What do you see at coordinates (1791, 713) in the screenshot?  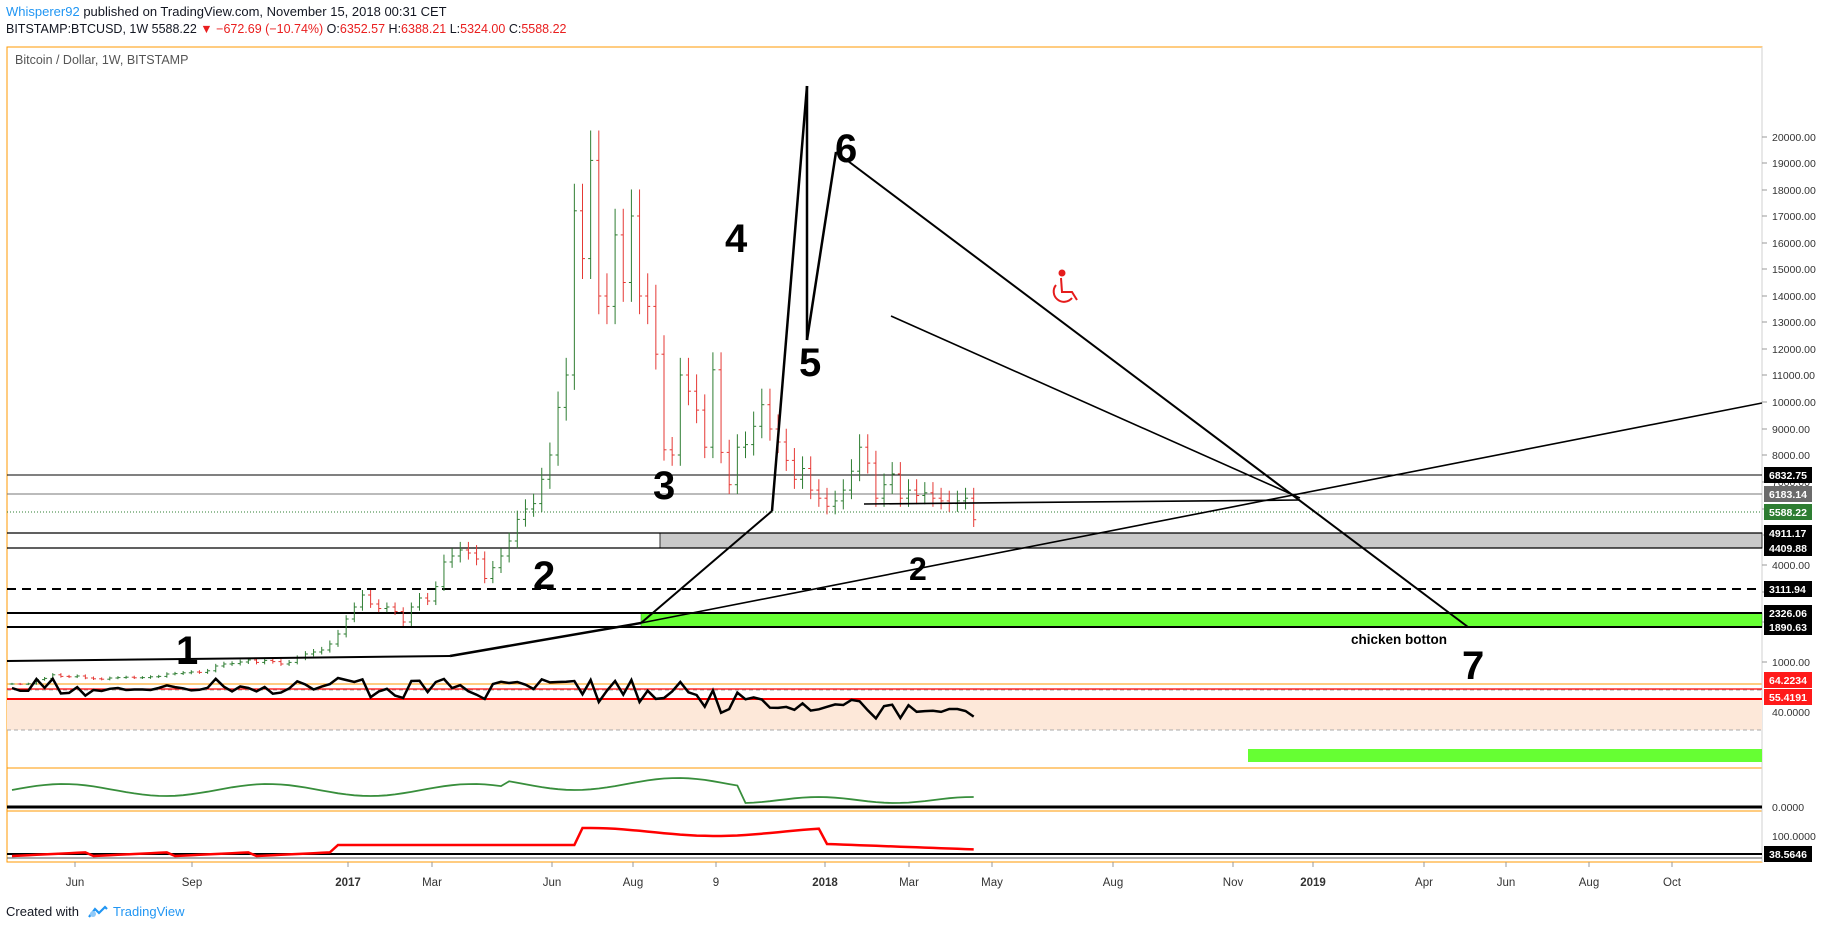 I see `indicator-tick-label: 40.0000` at bounding box center [1791, 713].